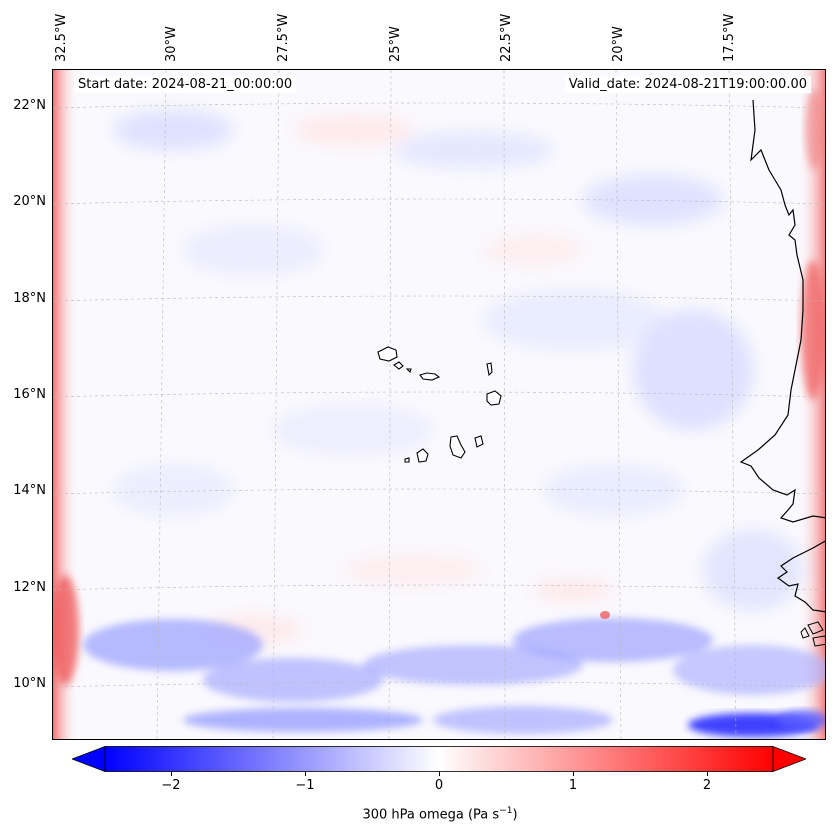 The image size is (837, 839). What do you see at coordinates (395, 44) in the screenshot?
I see `lon-label-25w: 25°W` at bounding box center [395, 44].